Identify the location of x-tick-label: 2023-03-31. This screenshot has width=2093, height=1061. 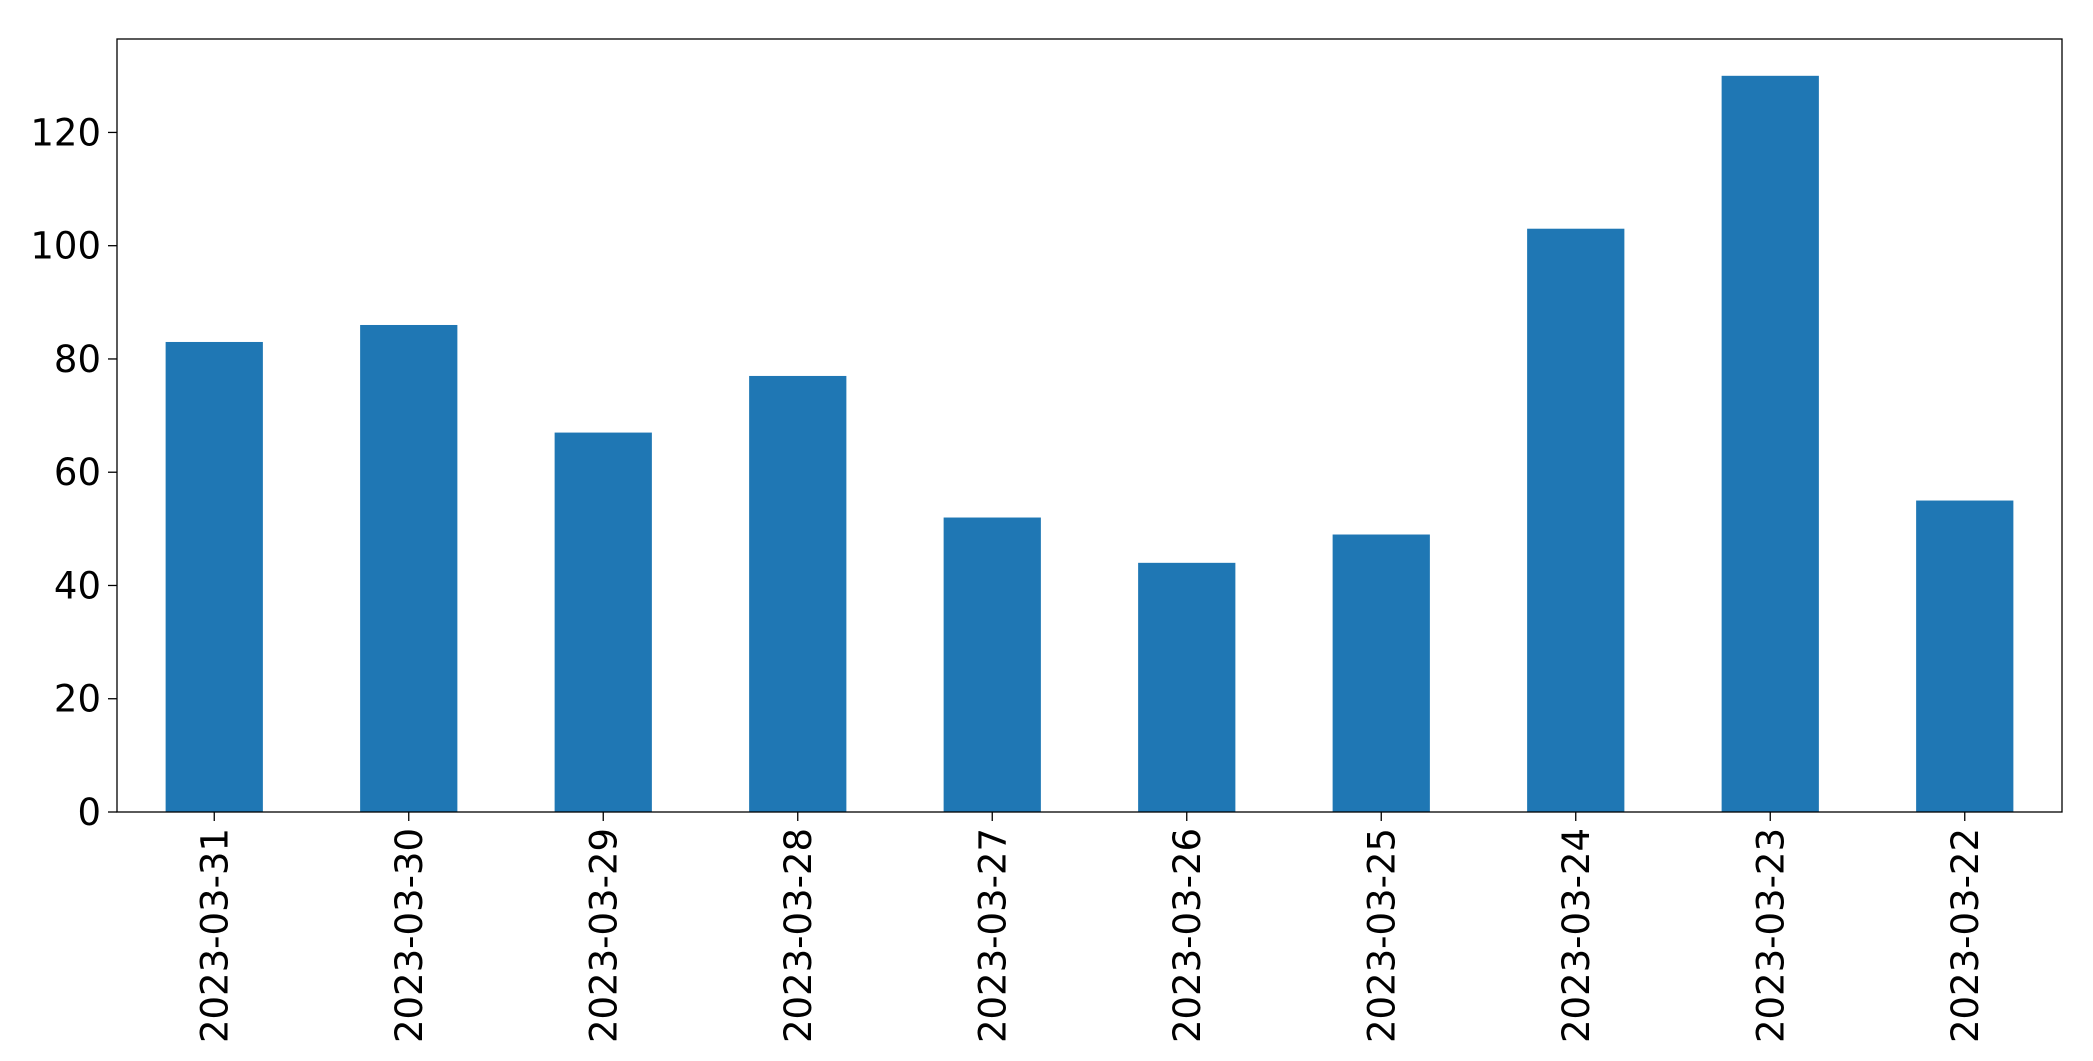
(214, 935).